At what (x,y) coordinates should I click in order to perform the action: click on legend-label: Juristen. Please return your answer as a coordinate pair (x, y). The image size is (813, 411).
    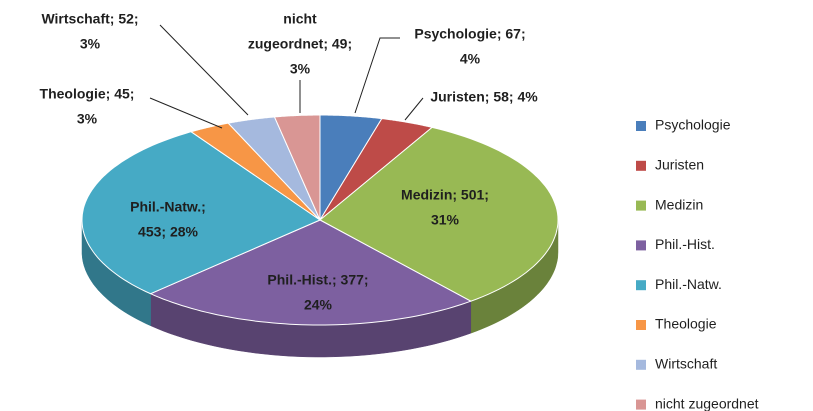
    Looking at the image, I should click on (679, 165).